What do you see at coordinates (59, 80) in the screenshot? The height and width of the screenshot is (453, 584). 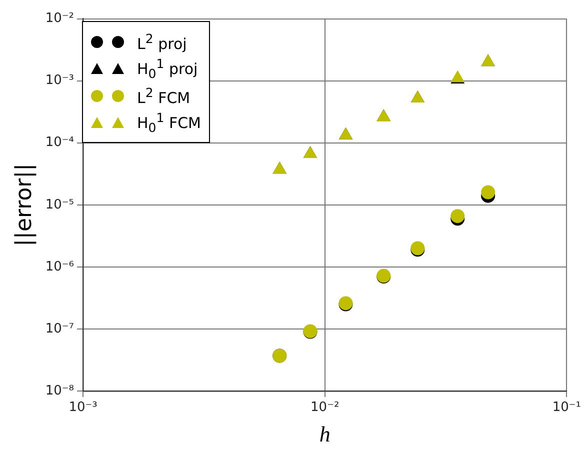 I see `y-tick-label: 10⁻³` at bounding box center [59, 80].